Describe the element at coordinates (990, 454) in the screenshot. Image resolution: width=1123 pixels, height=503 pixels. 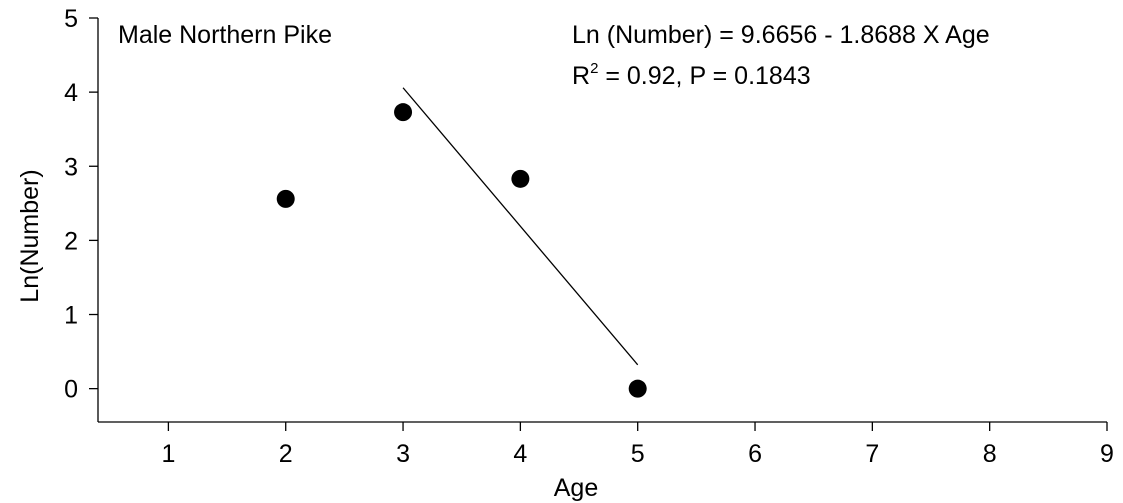
I see `x-tick-label: 8` at that location.